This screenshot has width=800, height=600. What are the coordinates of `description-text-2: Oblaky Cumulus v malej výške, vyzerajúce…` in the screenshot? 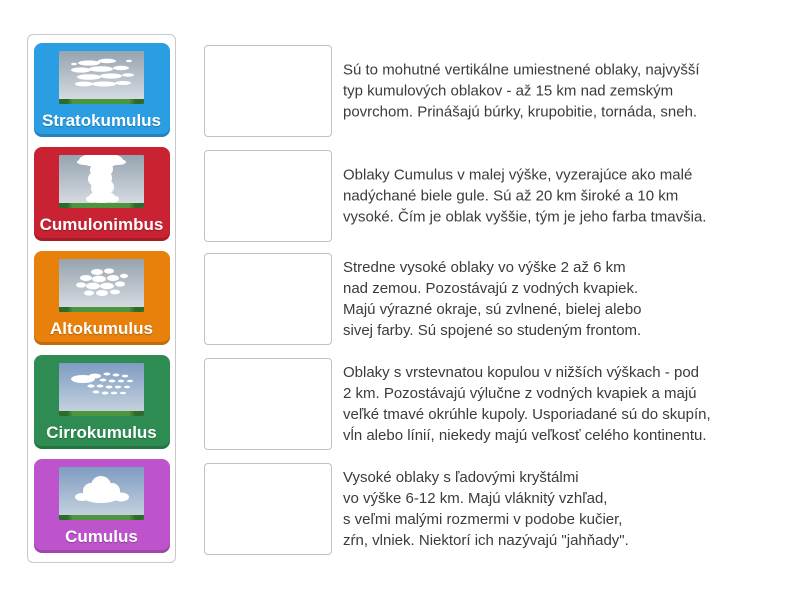 It's located at (525, 196).